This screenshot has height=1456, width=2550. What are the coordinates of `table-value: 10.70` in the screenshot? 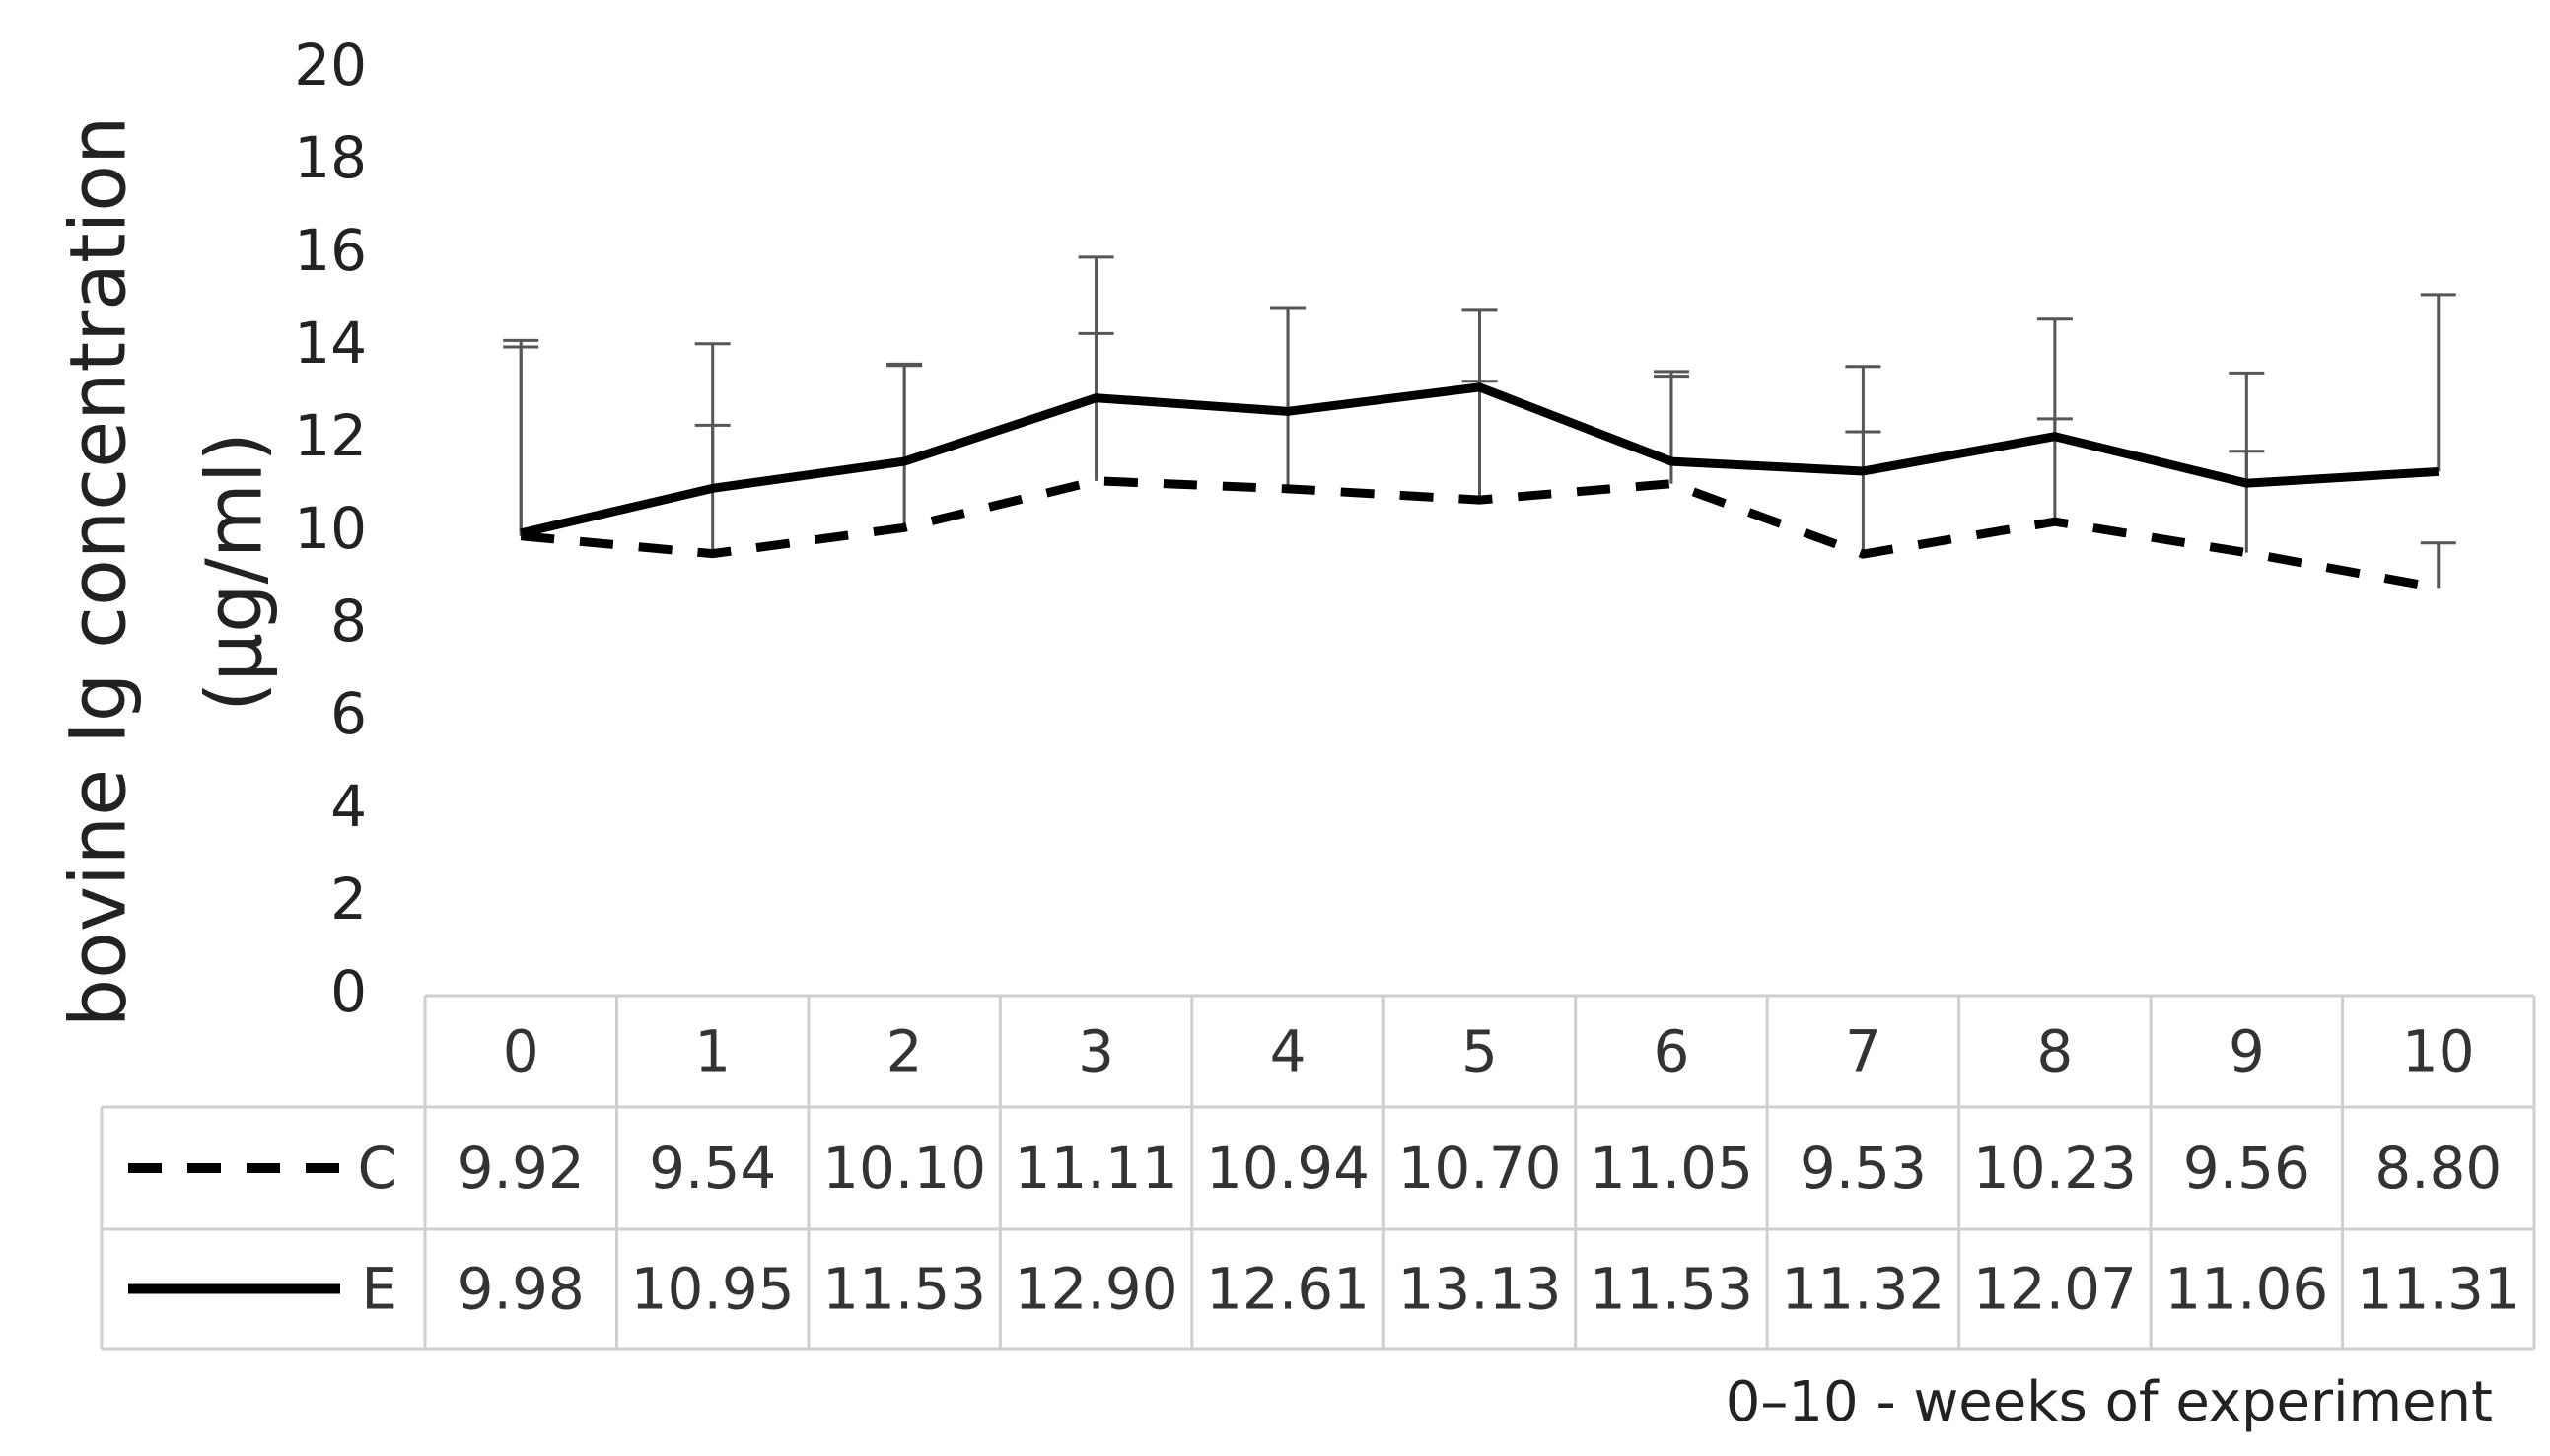 It's located at (1479, 1168).